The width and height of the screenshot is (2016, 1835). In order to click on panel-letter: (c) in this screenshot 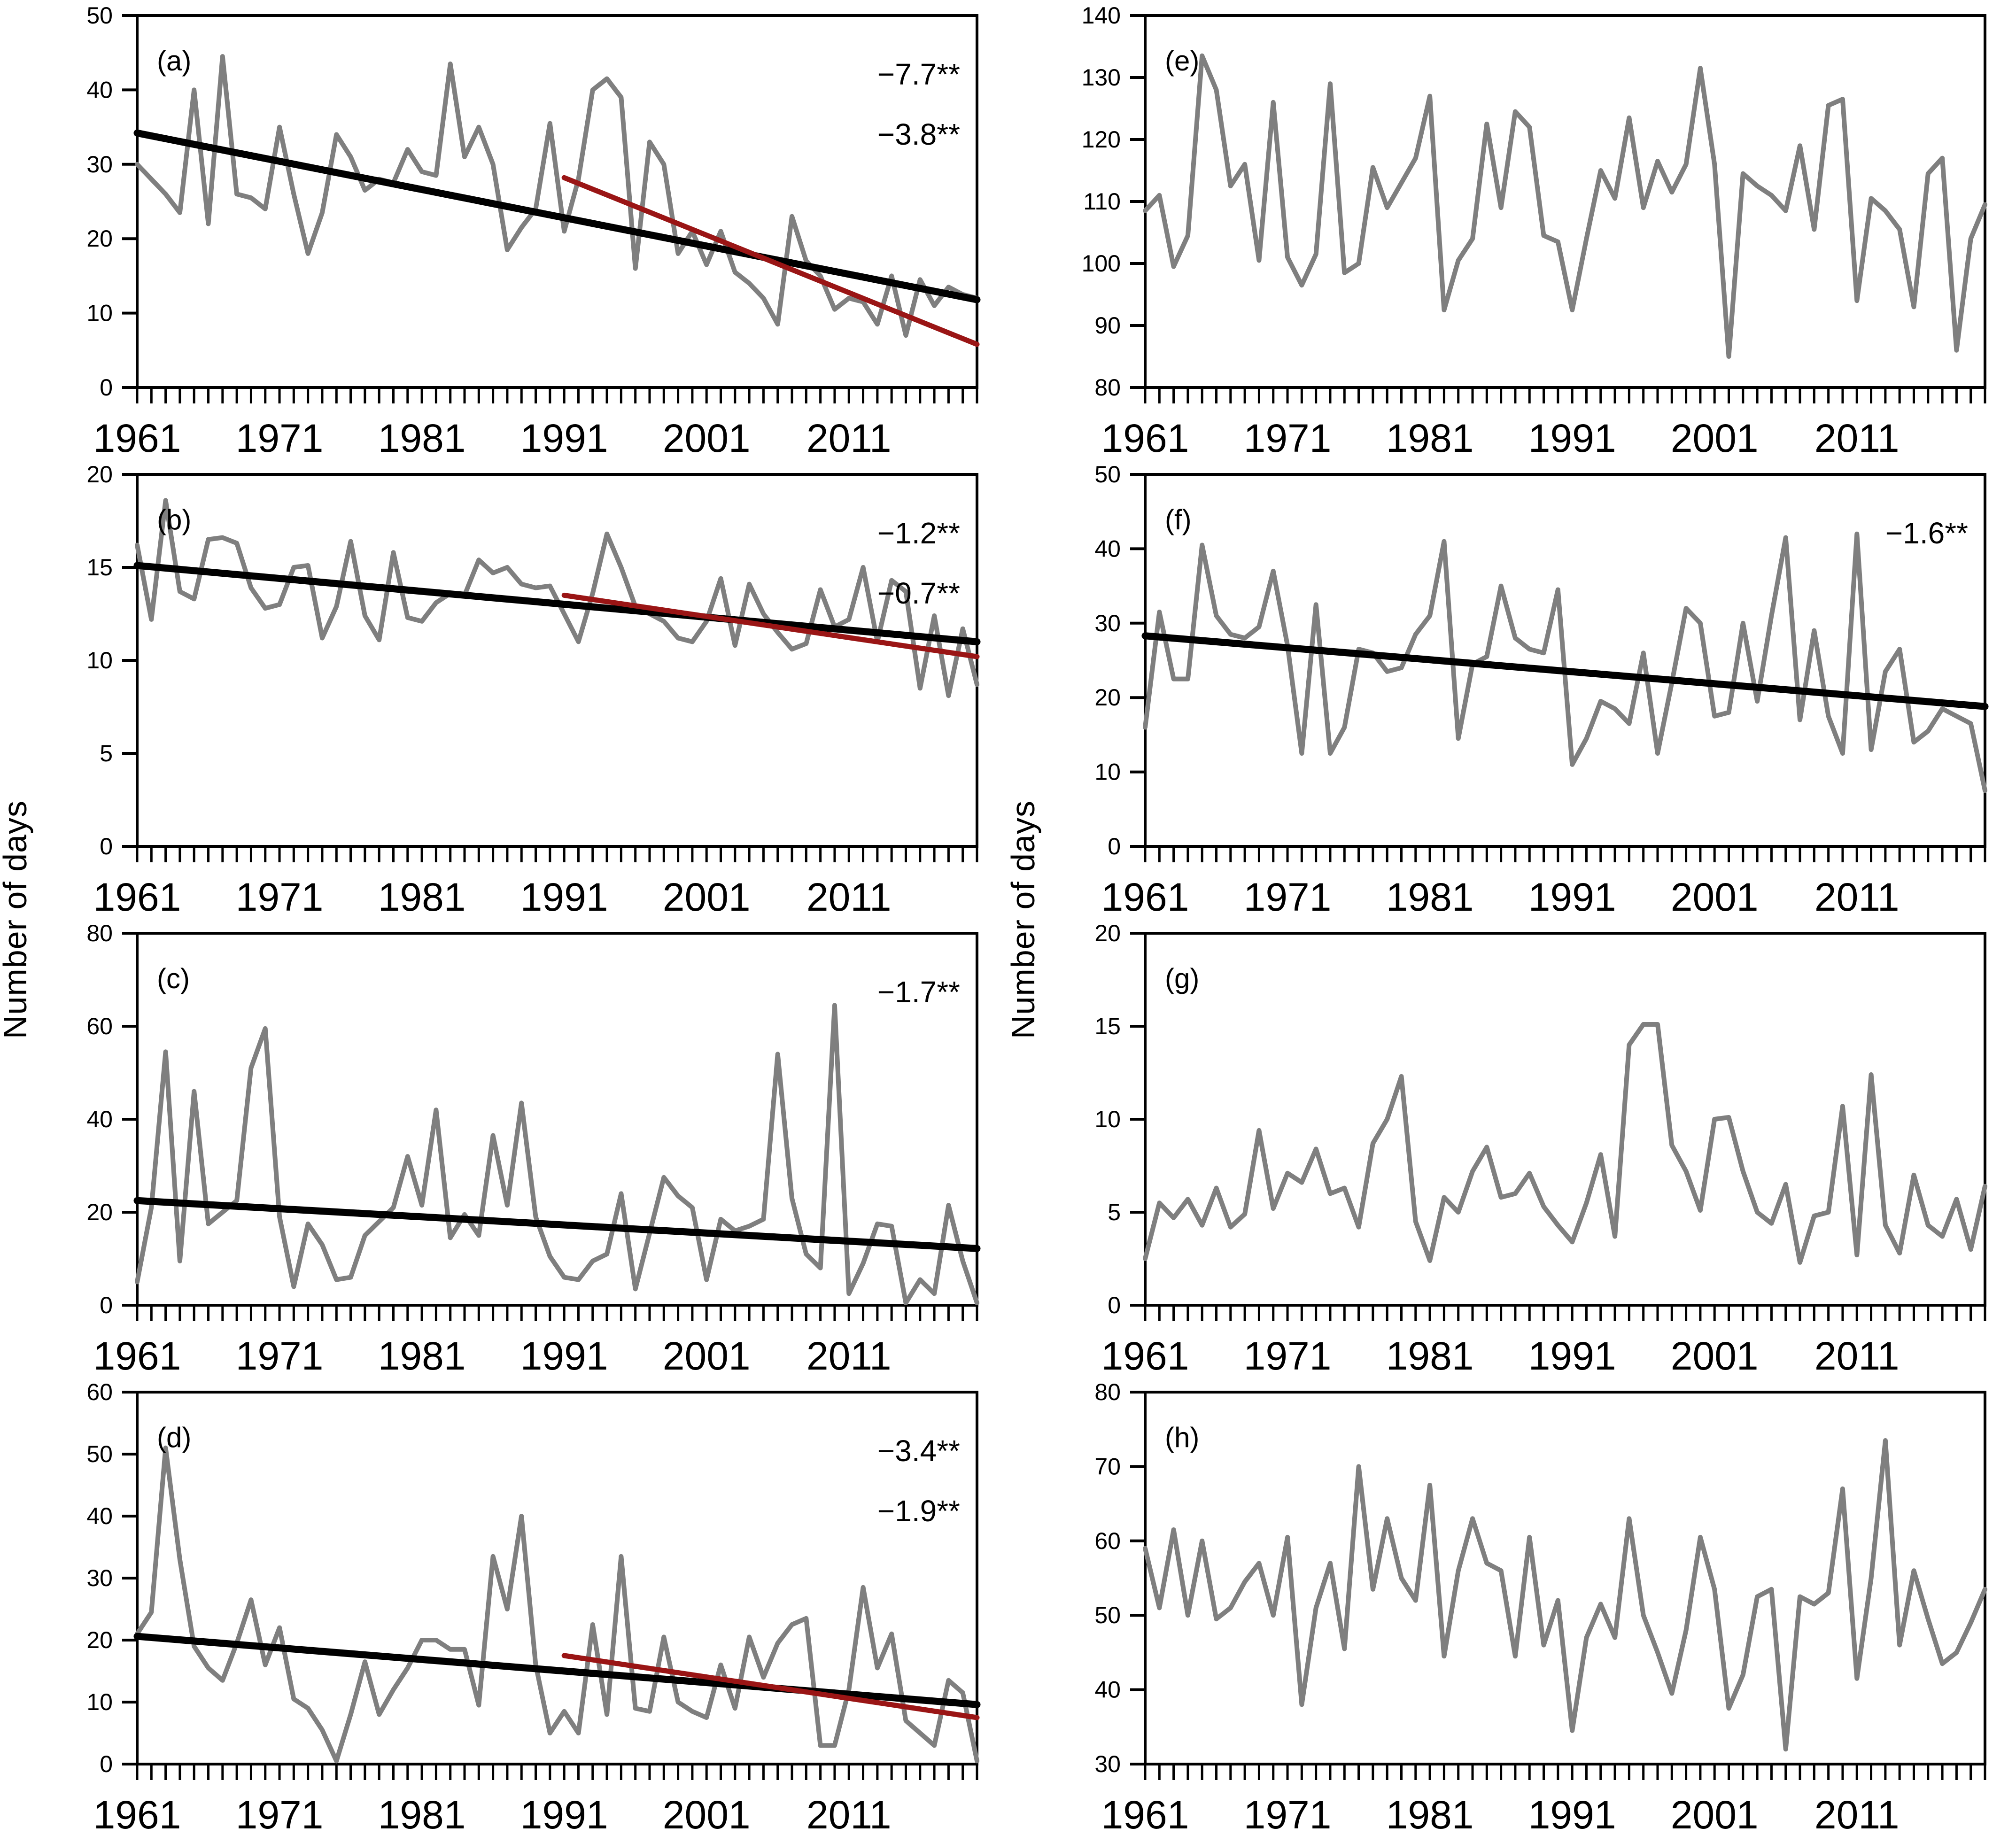, I will do `click(173, 978)`.